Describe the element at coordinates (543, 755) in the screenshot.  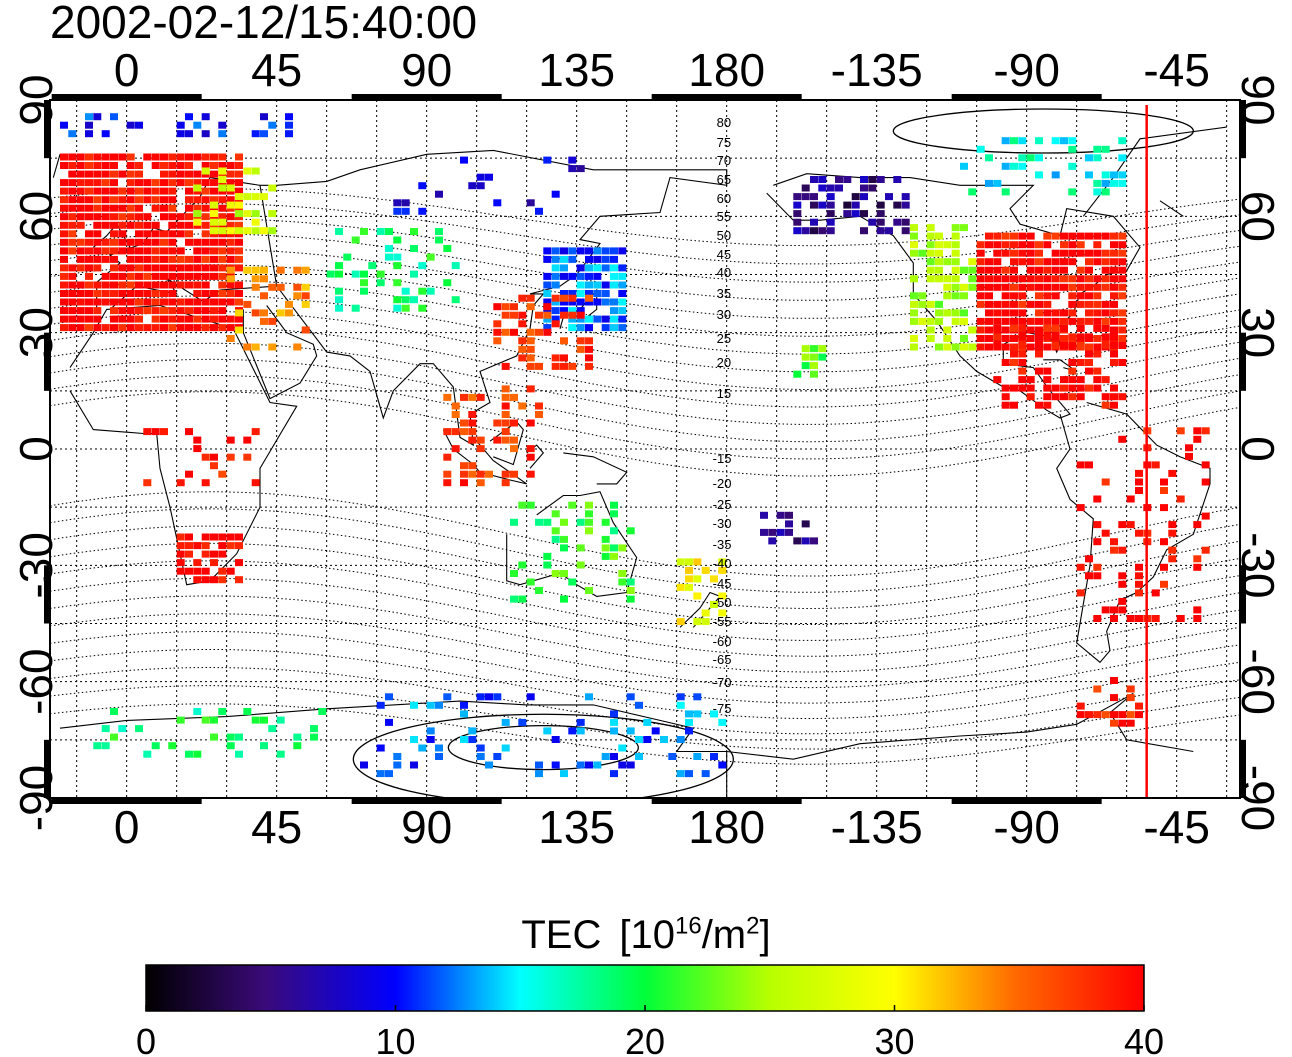
I see `south-pole-contour` at that location.